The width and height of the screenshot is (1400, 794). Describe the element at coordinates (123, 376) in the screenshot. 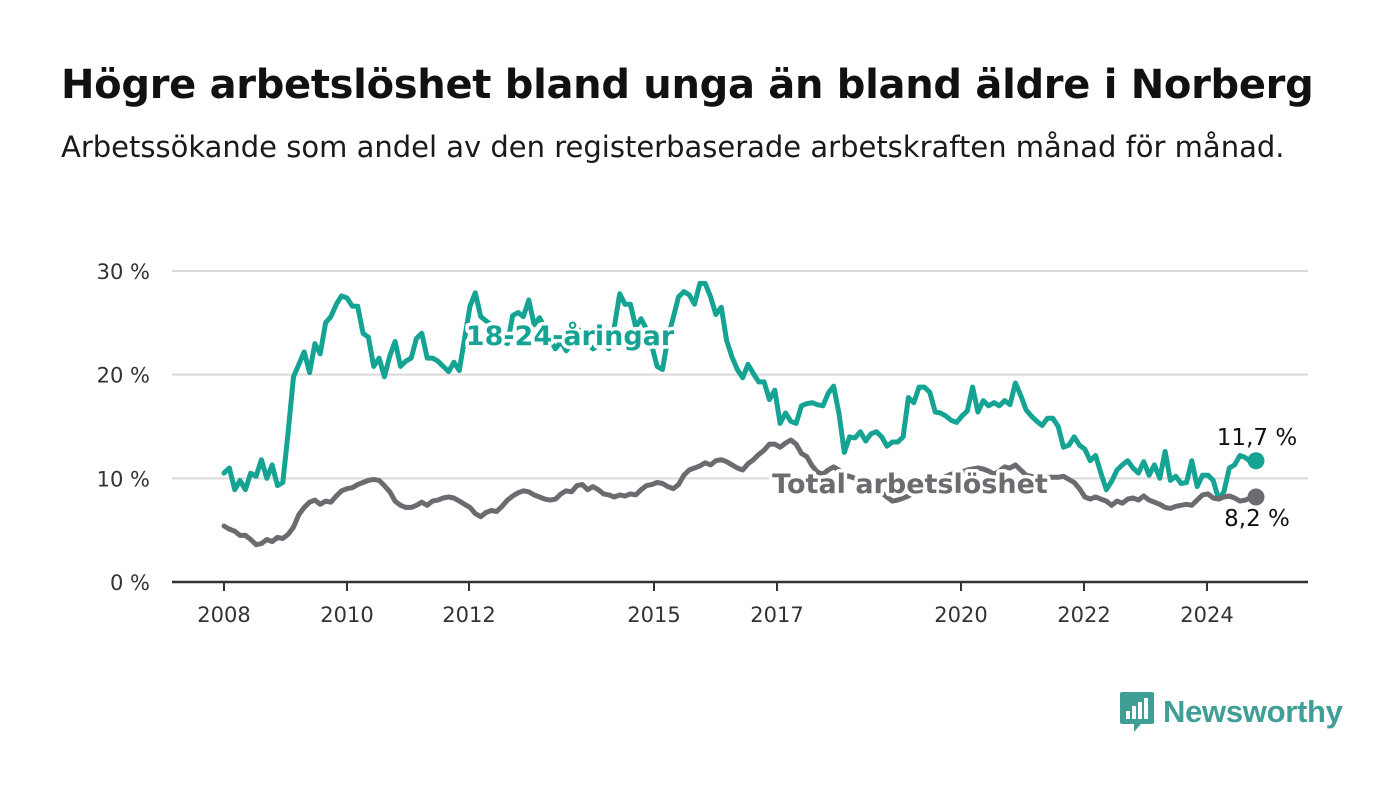

I see `y-tick-label: 20 %` at that location.